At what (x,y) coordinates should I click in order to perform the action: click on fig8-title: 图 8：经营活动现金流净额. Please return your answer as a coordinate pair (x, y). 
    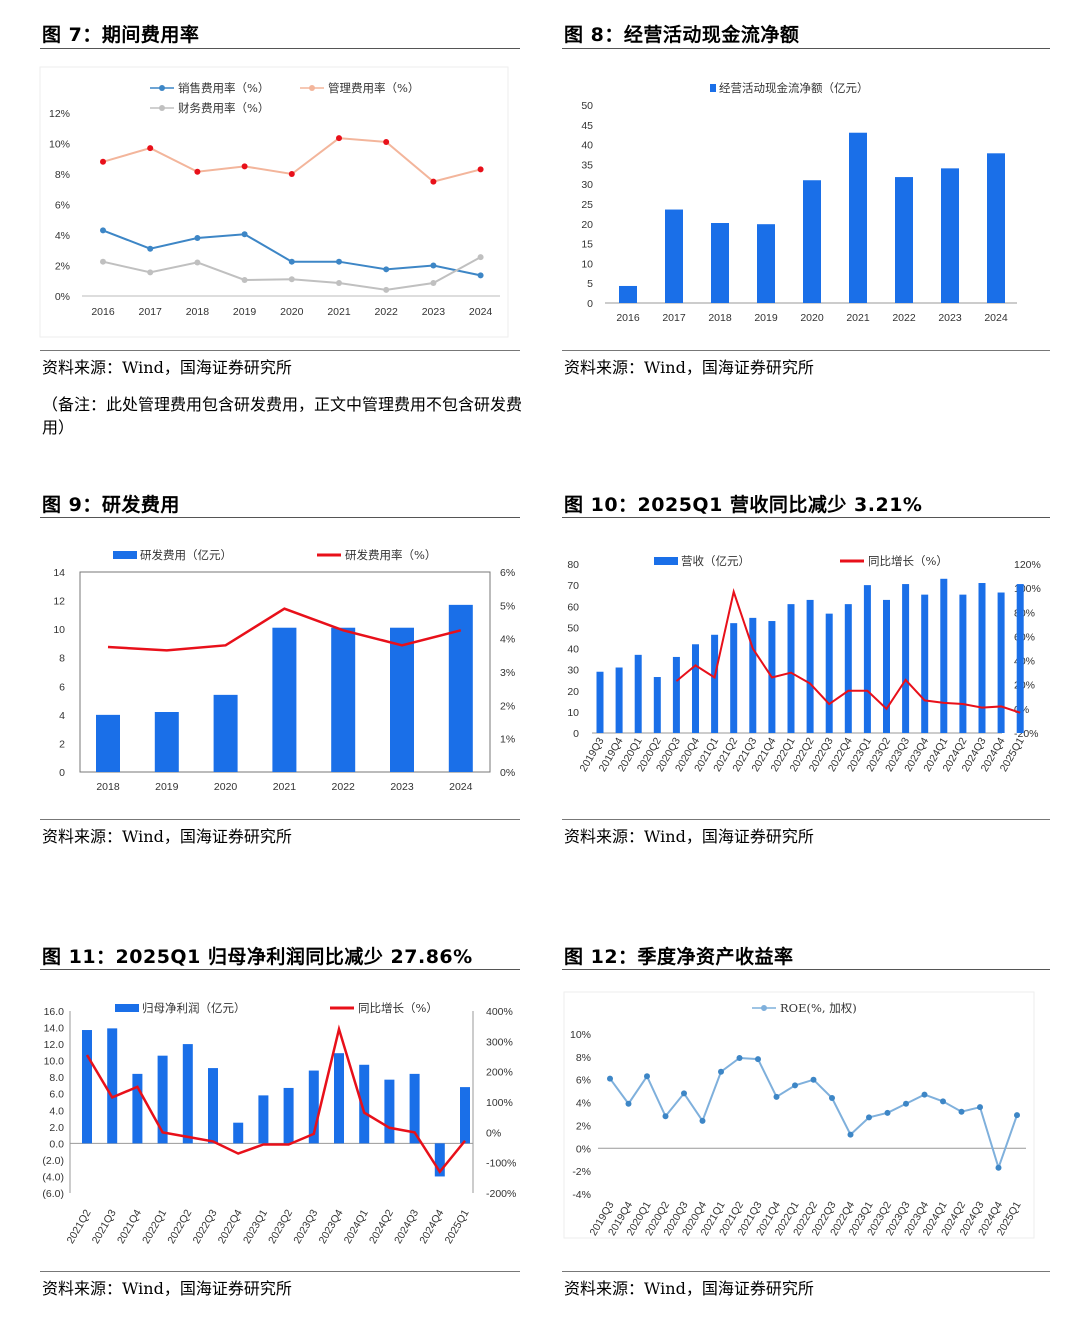
    Looking at the image, I should click on (682, 35).